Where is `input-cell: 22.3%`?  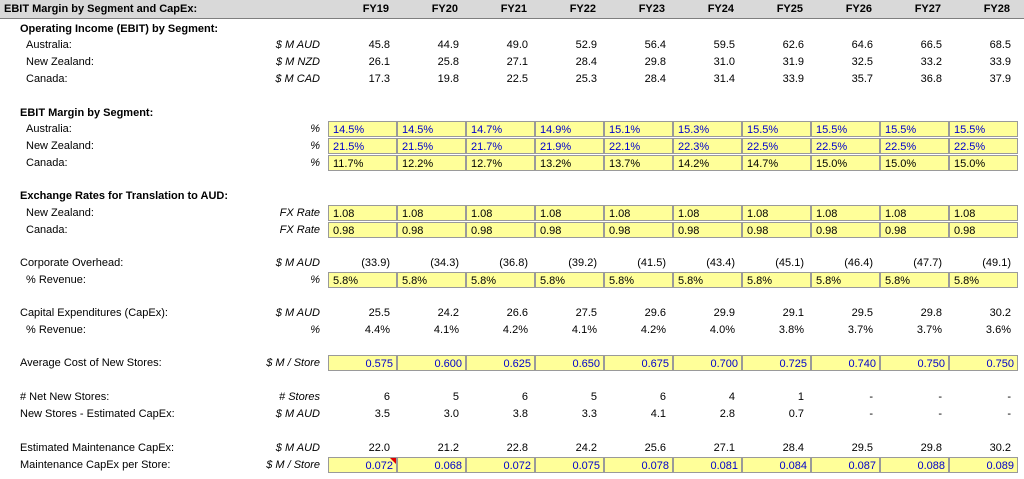 input-cell: 22.3% is located at coordinates (707, 146).